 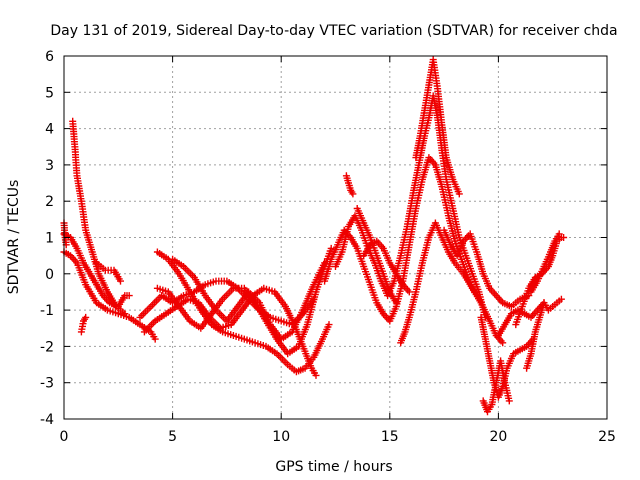 What do you see at coordinates (47, 384) in the screenshot?
I see `y-tick-label: -3` at bounding box center [47, 384].